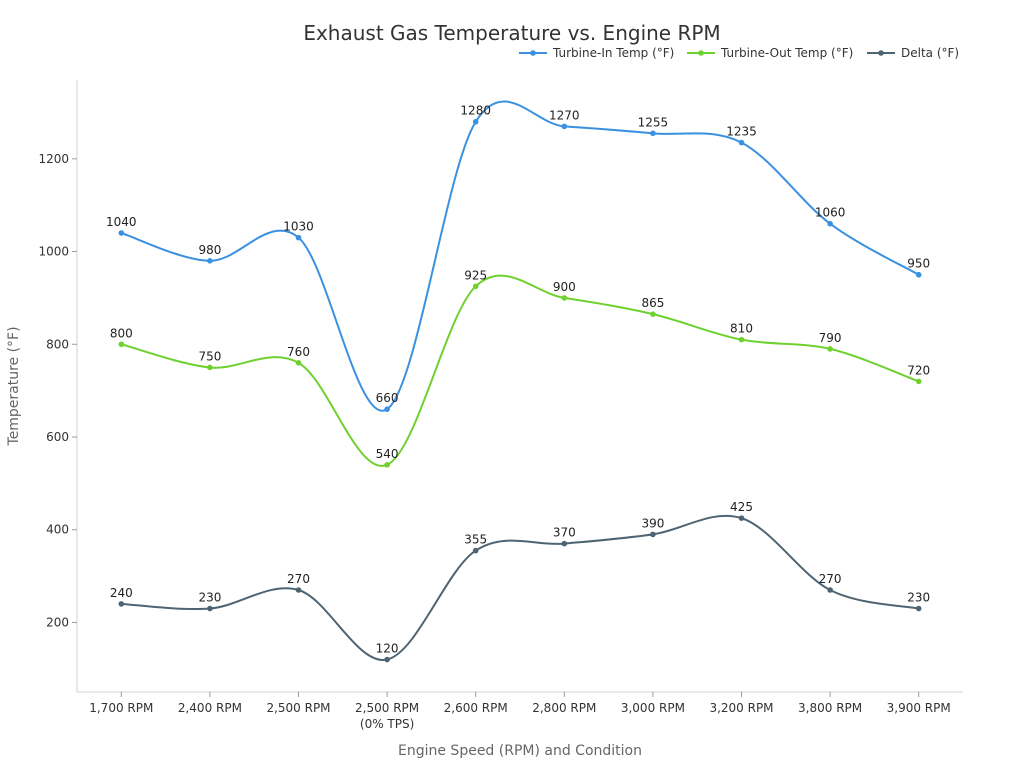 The image size is (1024, 768). Describe the element at coordinates (741, 132) in the screenshot. I see `data-label: 1235` at that location.